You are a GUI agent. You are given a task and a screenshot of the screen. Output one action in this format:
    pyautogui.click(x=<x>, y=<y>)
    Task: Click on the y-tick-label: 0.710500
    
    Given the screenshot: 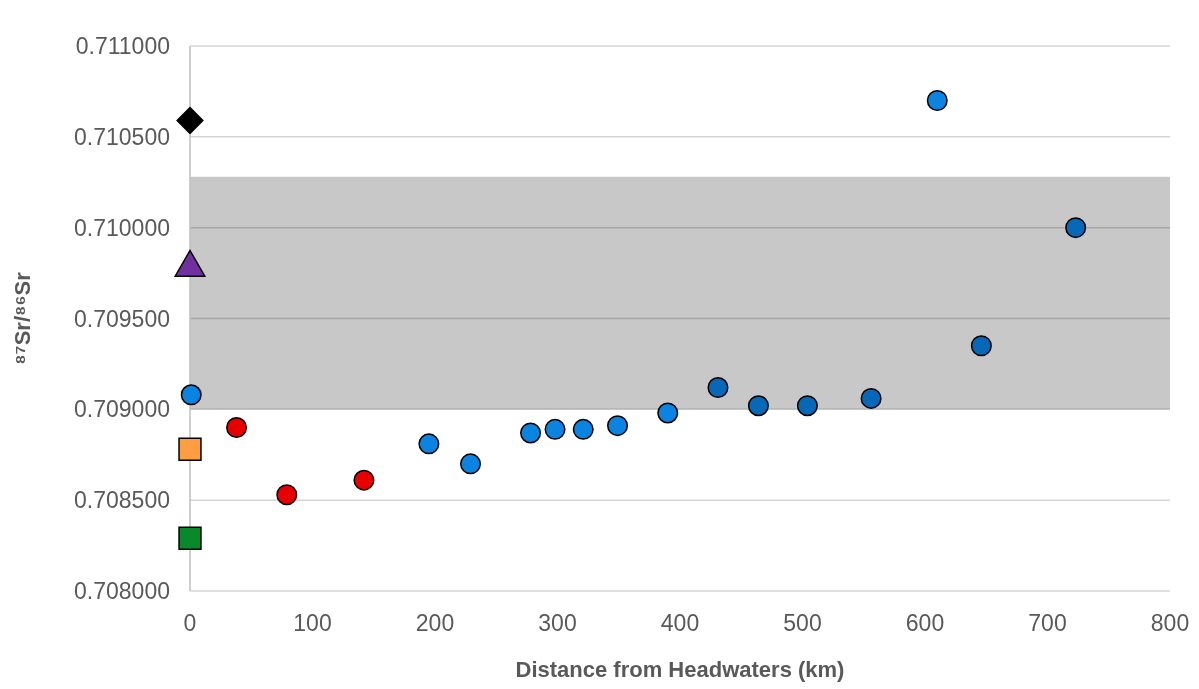 What is the action you would take?
    pyautogui.click(x=122, y=136)
    